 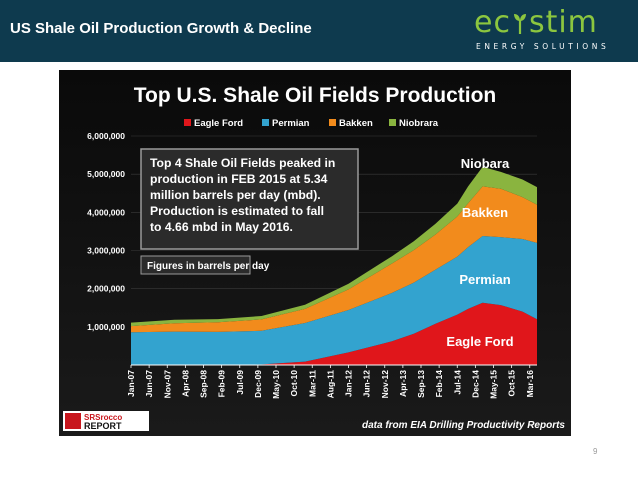 What do you see at coordinates (311, 123) in the screenshot?
I see `chart-legend: Eagle Ford Permian Bakken Niobrara` at bounding box center [311, 123].